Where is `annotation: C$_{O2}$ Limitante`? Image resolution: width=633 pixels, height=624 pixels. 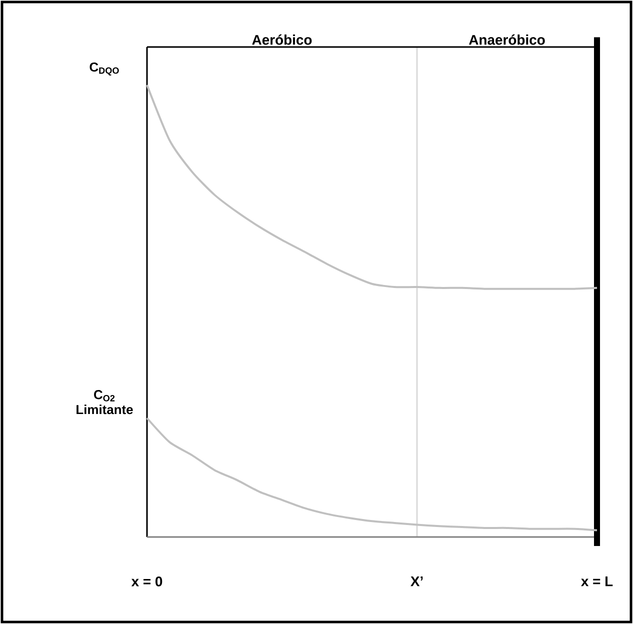
annotation: C$_{O2}$ Limitante is located at coordinates (104, 402).